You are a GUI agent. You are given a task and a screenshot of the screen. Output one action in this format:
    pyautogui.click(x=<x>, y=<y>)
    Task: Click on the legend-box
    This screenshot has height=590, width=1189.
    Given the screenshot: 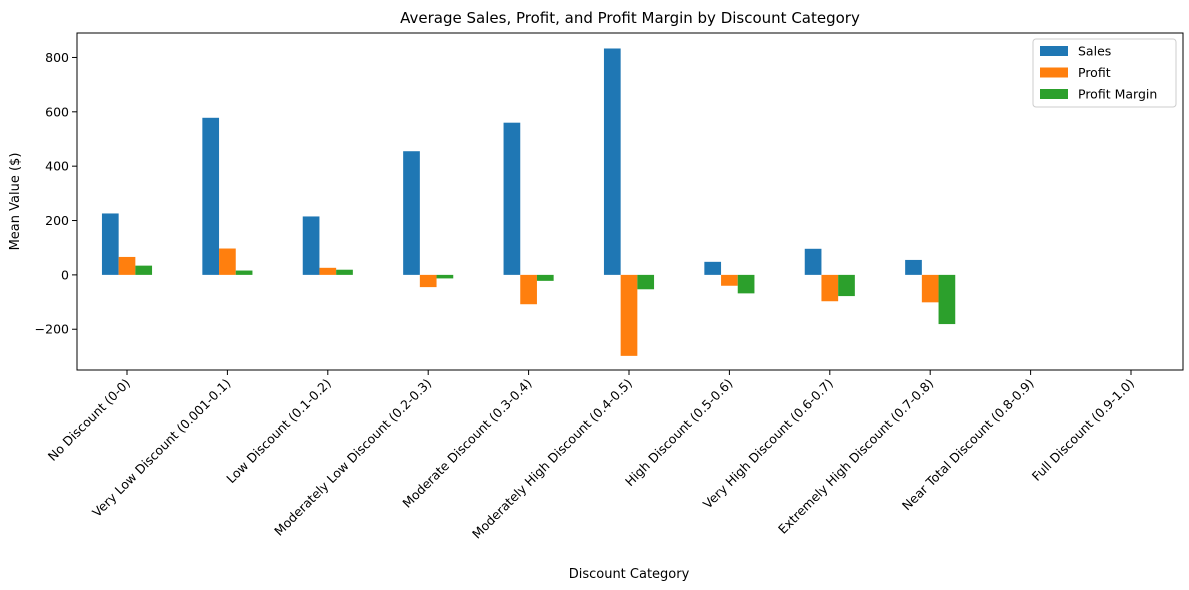 What is the action you would take?
    pyautogui.click(x=1104, y=73)
    